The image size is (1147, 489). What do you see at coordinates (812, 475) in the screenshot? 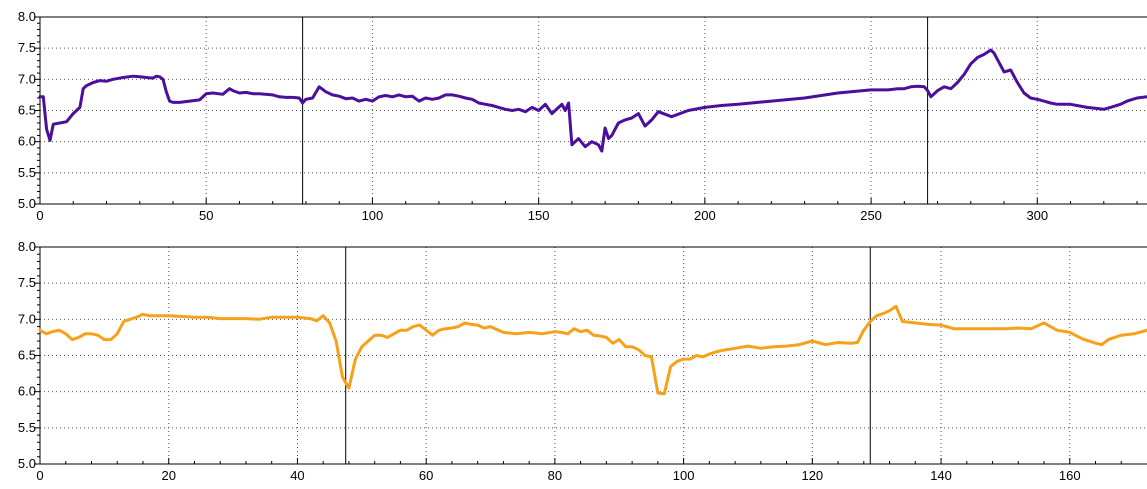
I see `chart-1-xtick-label-6: 120` at bounding box center [812, 475].